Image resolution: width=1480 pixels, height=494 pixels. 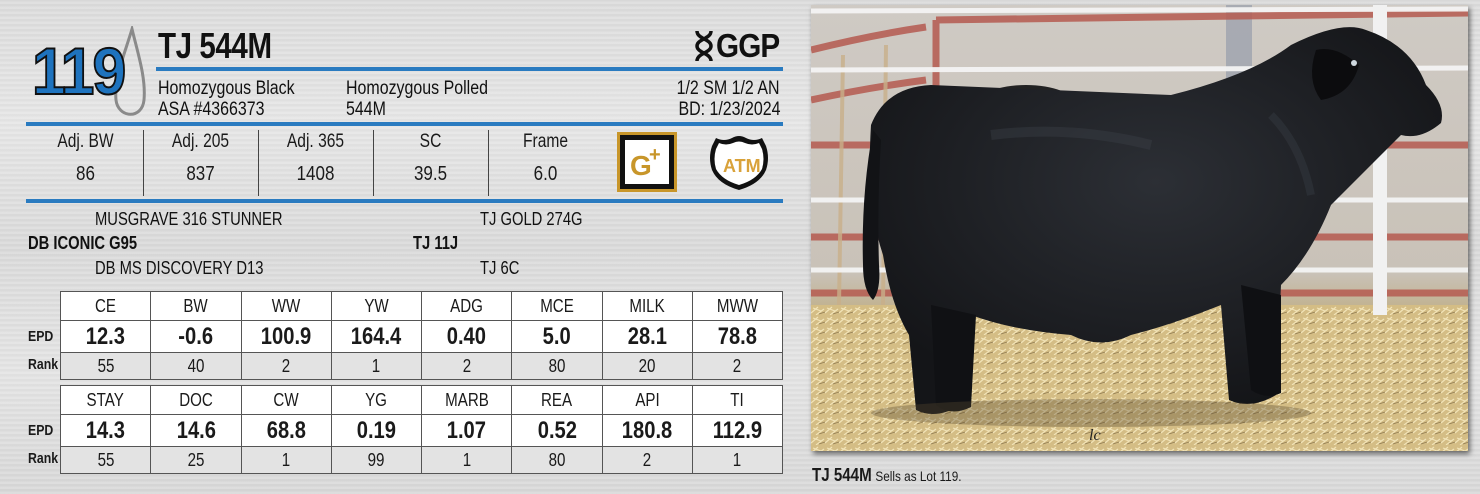 What do you see at coordinates (376, 430) in the screenshot?
I see `epd-value: 0.19` at bounding box center [376, 430].